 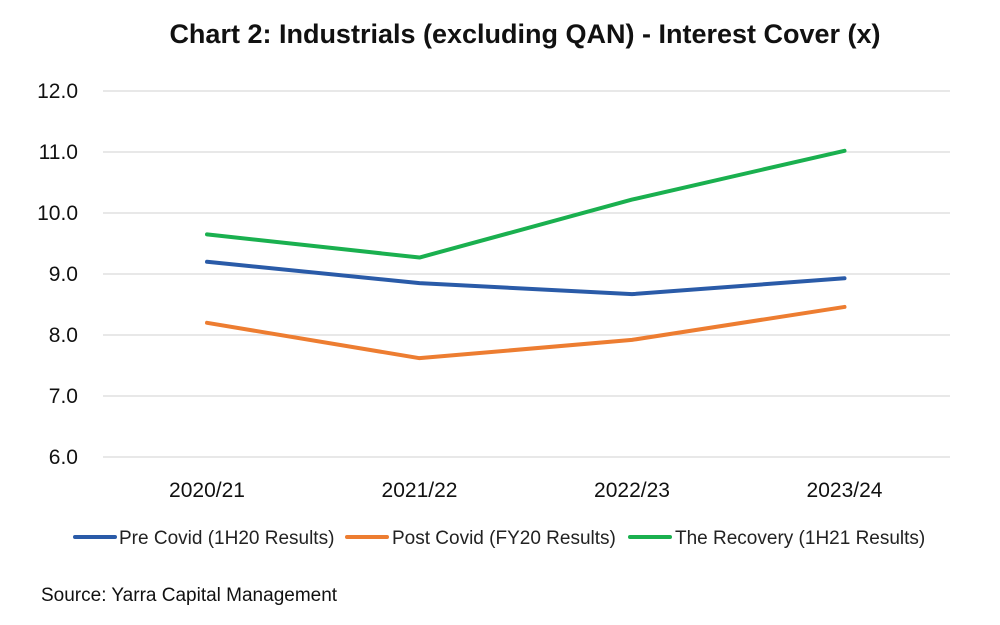 What do you see at coordinates (845, 490) in the screenshot?
I see `x-tick-label: 2023/24` at bounding box center [845, 490].